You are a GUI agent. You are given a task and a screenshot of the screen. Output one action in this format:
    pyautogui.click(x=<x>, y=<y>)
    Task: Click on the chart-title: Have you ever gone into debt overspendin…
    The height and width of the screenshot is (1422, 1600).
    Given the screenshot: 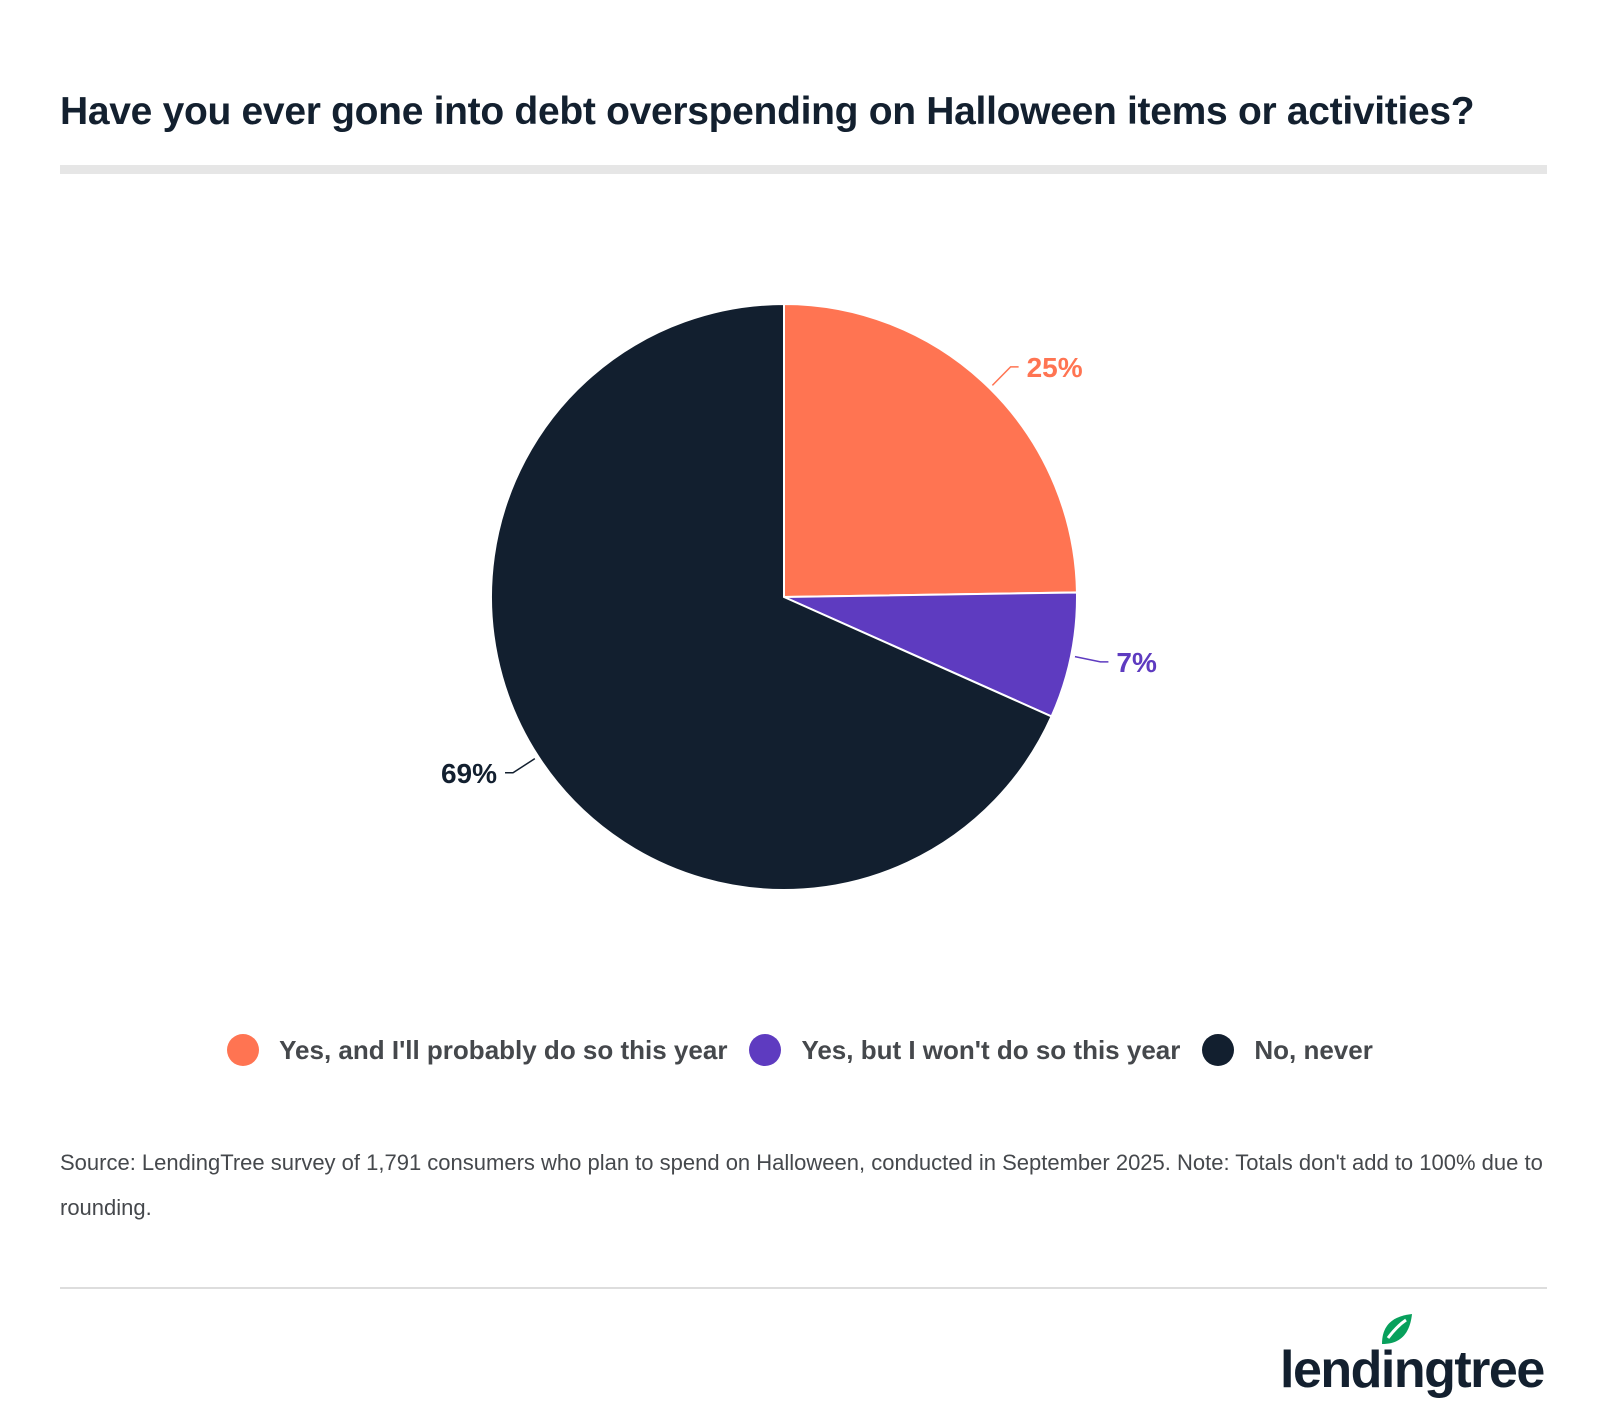 What is the action you would take?
    pyautogui.click(x=767, y=111)
    